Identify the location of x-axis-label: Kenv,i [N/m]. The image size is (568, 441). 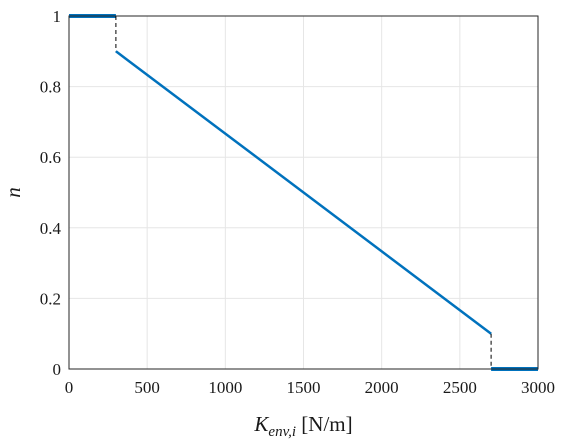
(302, 426).